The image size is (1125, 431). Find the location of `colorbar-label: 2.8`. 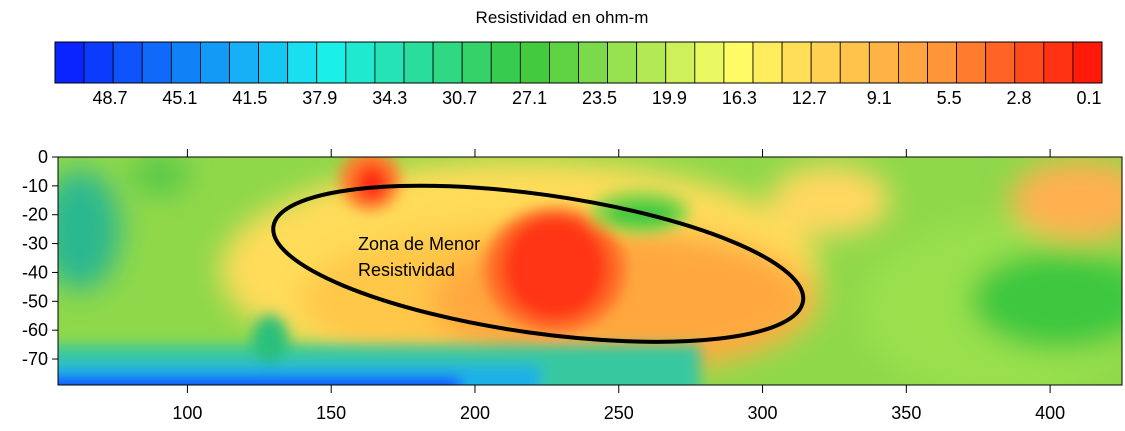

colorbar-label: 2.8 is located at coordinates (1019, 98).